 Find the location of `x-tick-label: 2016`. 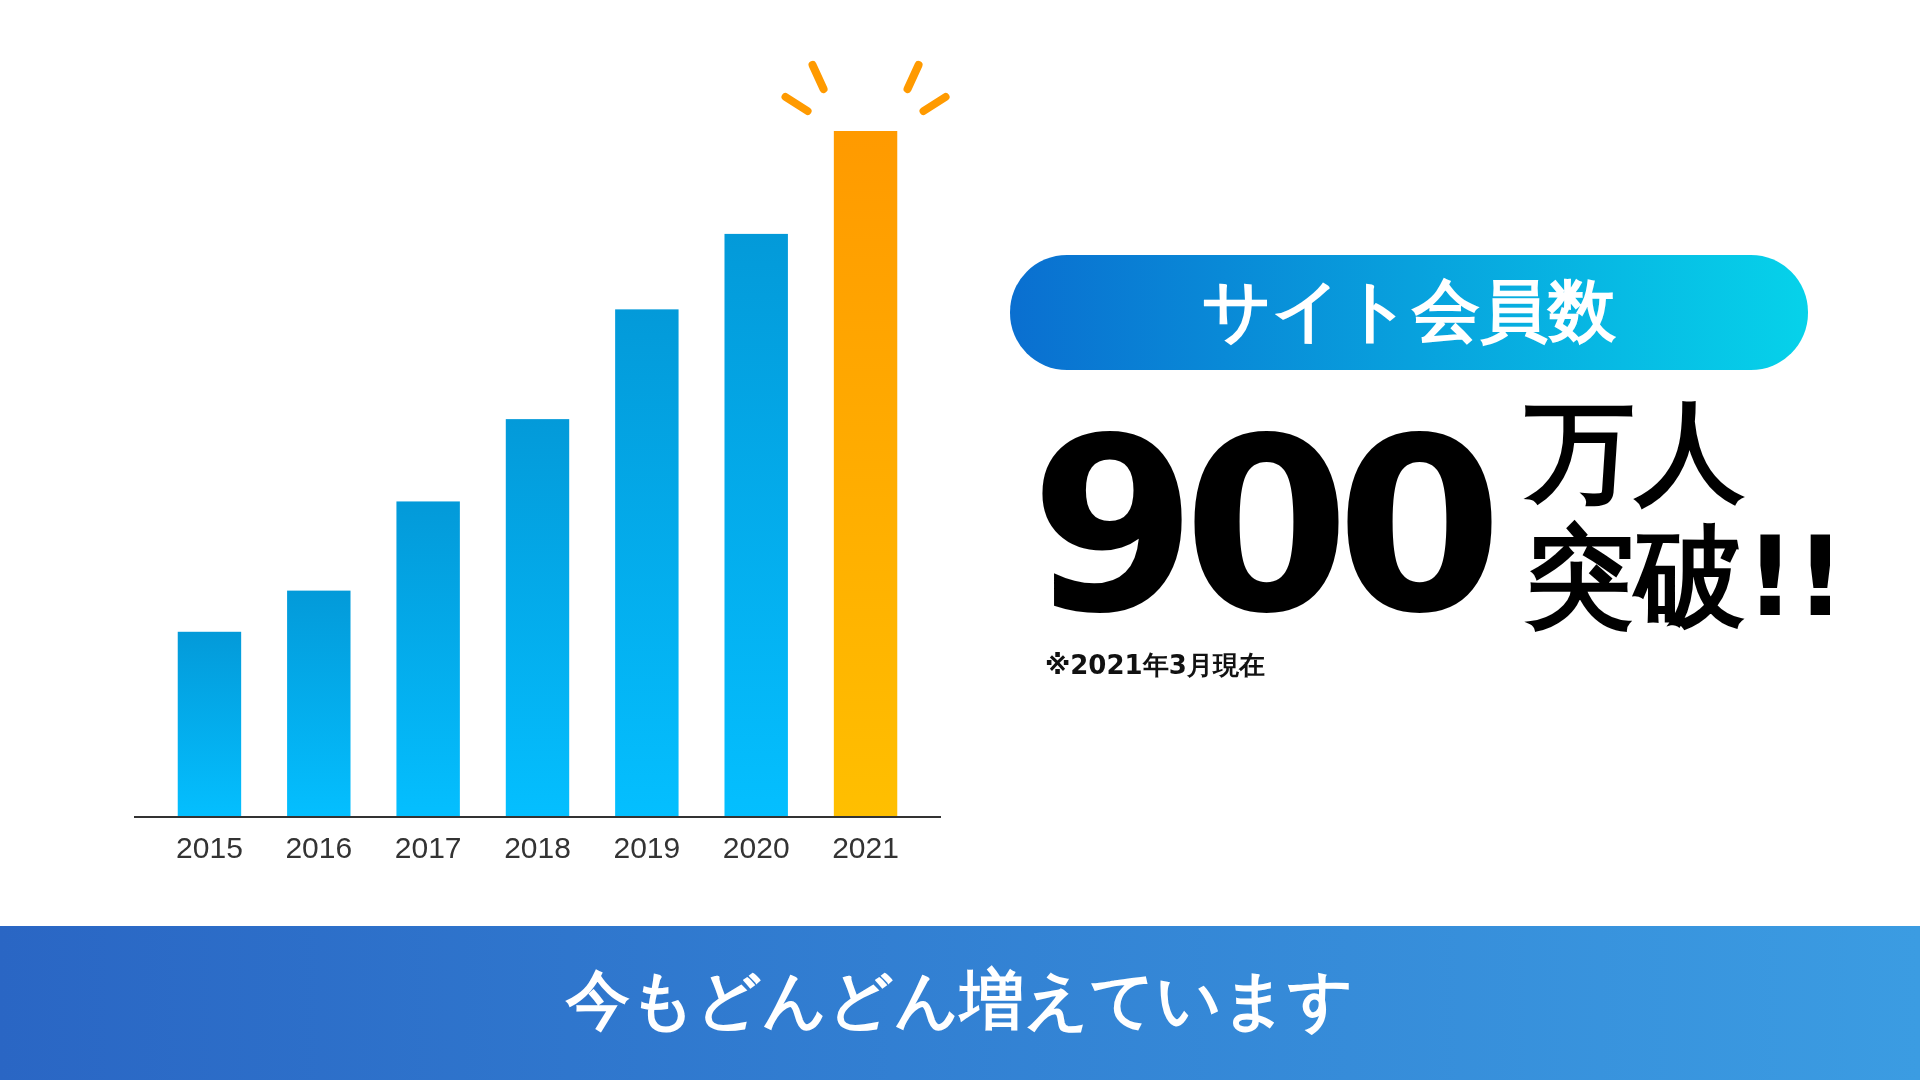

x-tick-label: 2016 is located at coordinates (319, 848).